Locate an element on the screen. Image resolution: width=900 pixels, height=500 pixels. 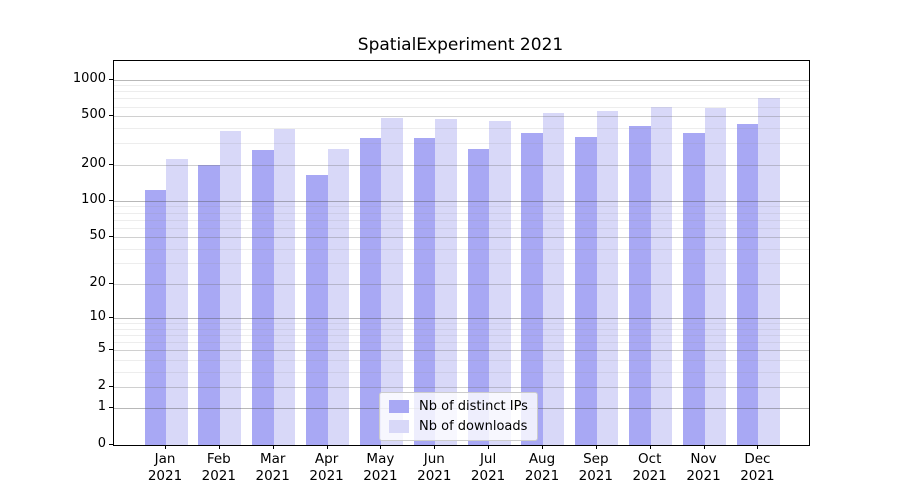
y-tick-label: 1 is located at coordinates (101, 407).